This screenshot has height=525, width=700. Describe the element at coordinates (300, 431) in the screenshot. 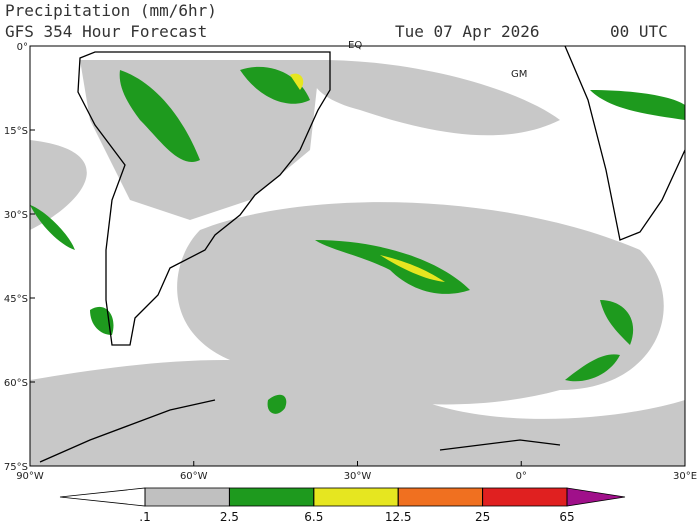

I see `coast-antarctica` at that location.